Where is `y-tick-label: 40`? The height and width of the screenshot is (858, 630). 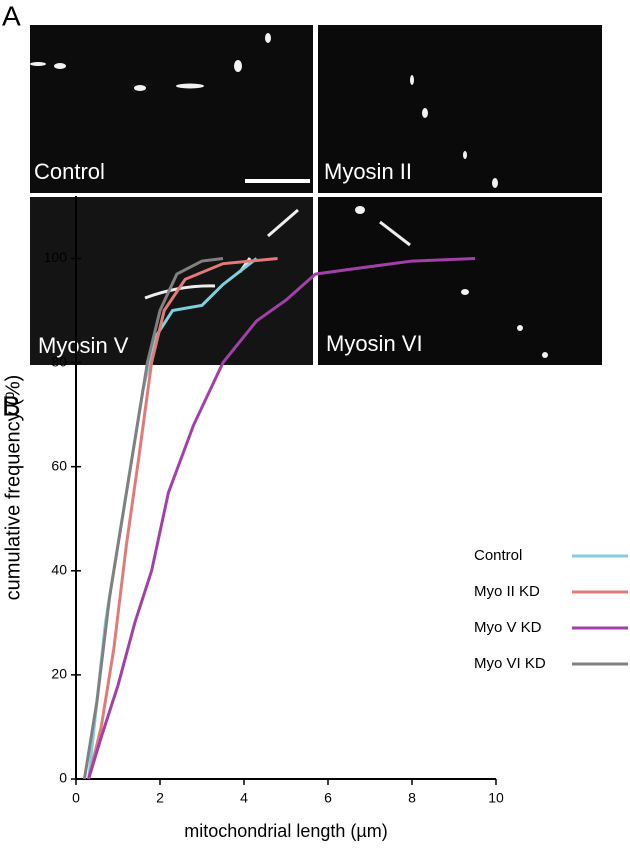
y-tick-label: 40 is located at coordinates (59, 569).